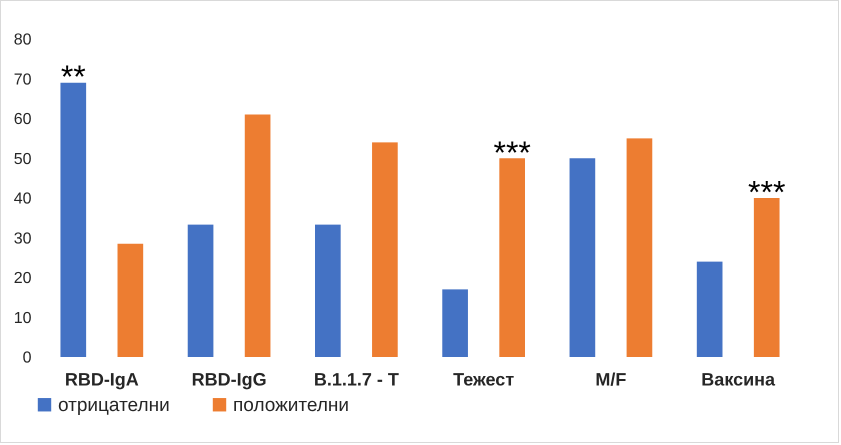 The width and height of the screenshot is (841, 445). Describe the element at coordinates (291, 405) in the screenshot. I see `legend-label: положителни` at that location.